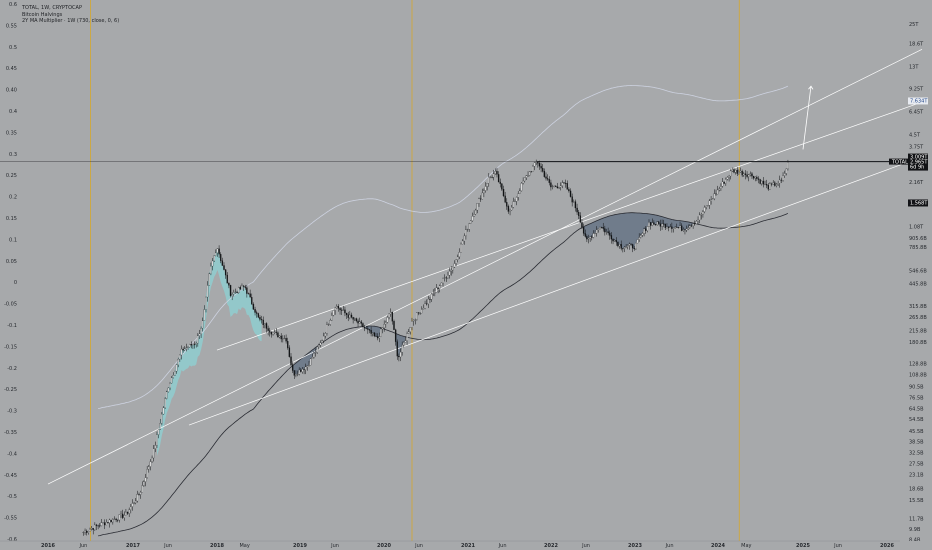 The image size is (932, 550). What do you see at coordinates (918, 365) in the screenshot?
I see `right-axis-label: 128.8B` at bounding box center [918, 365].